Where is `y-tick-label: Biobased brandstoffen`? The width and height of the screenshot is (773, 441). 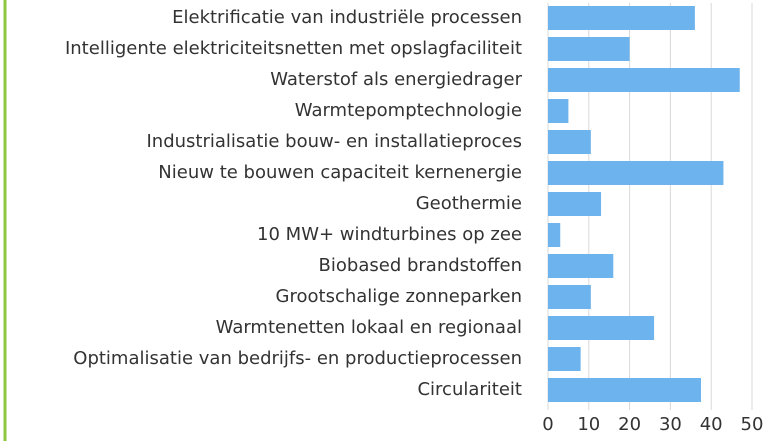 y-tick-label: Biobased brandstoffen is located at coordinates (420, 265).